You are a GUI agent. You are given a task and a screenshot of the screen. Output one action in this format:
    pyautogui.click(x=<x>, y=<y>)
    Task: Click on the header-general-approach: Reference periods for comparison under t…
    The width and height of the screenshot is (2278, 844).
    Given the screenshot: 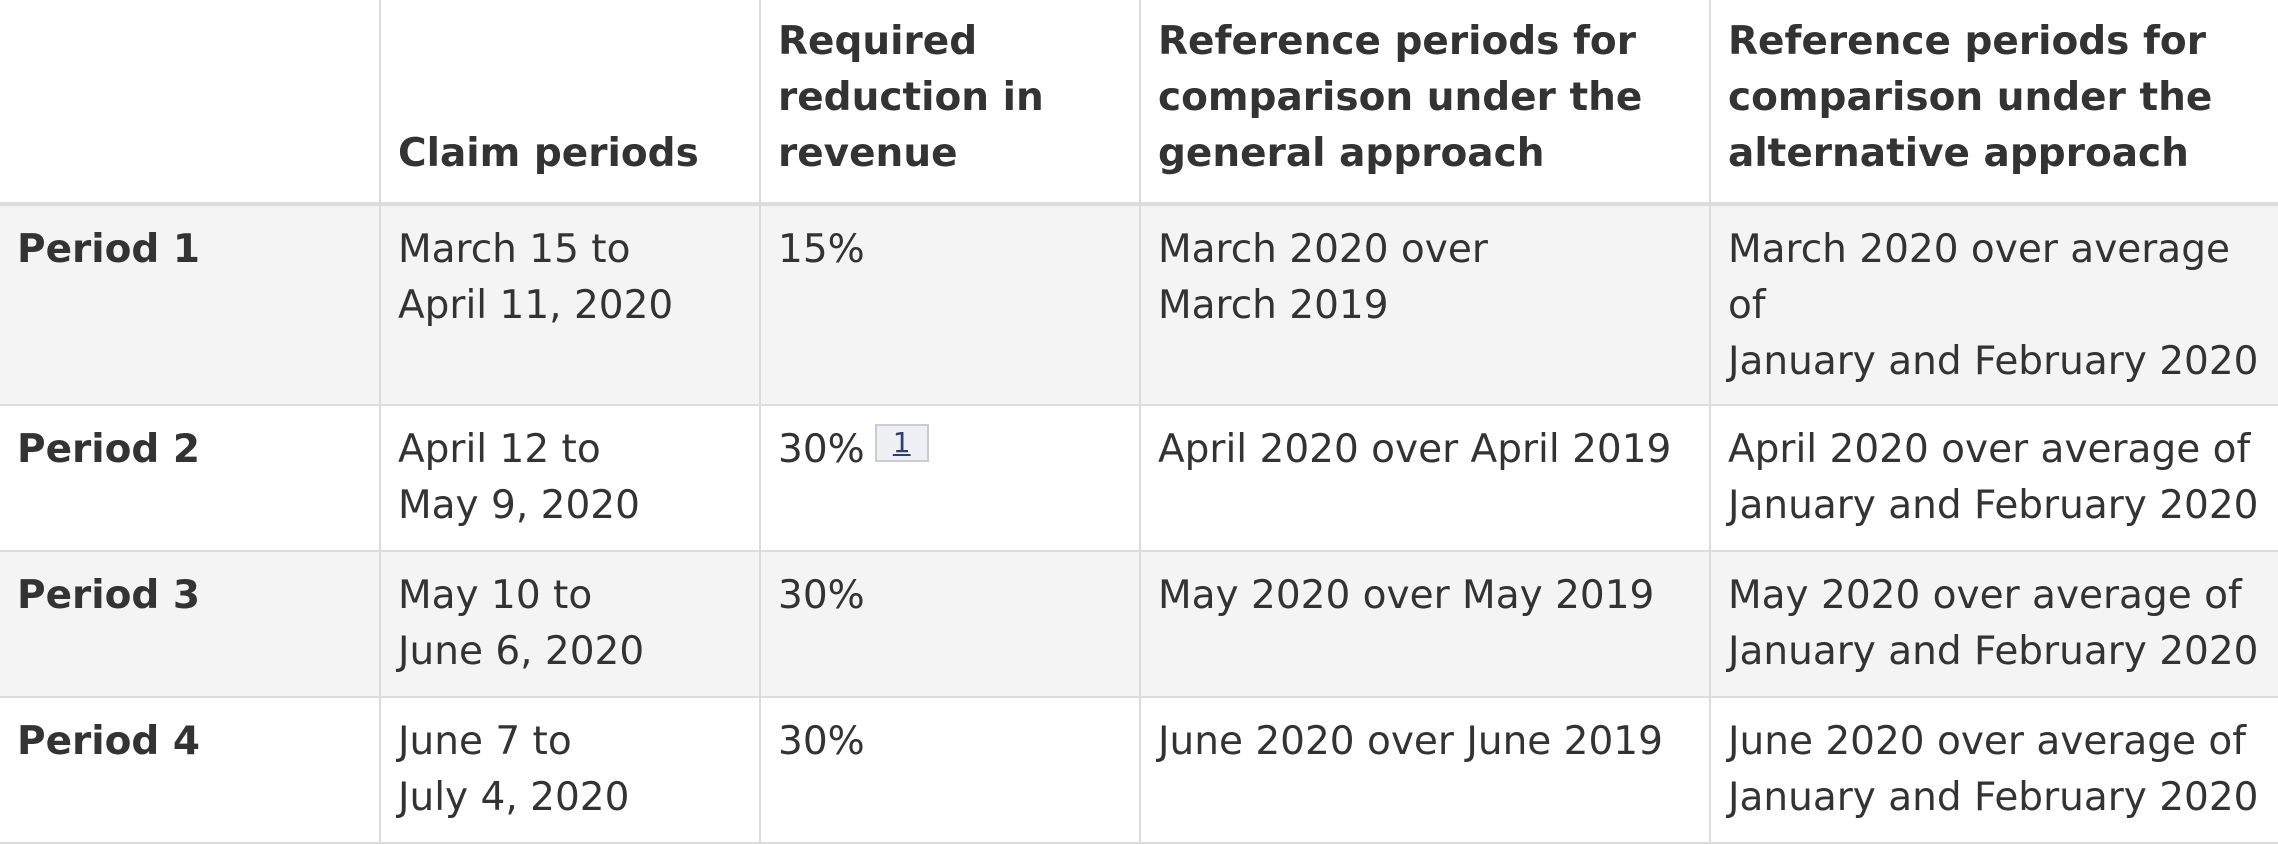 What is the action you would take?
    pyautogui.click(x=1424, y=103)
    